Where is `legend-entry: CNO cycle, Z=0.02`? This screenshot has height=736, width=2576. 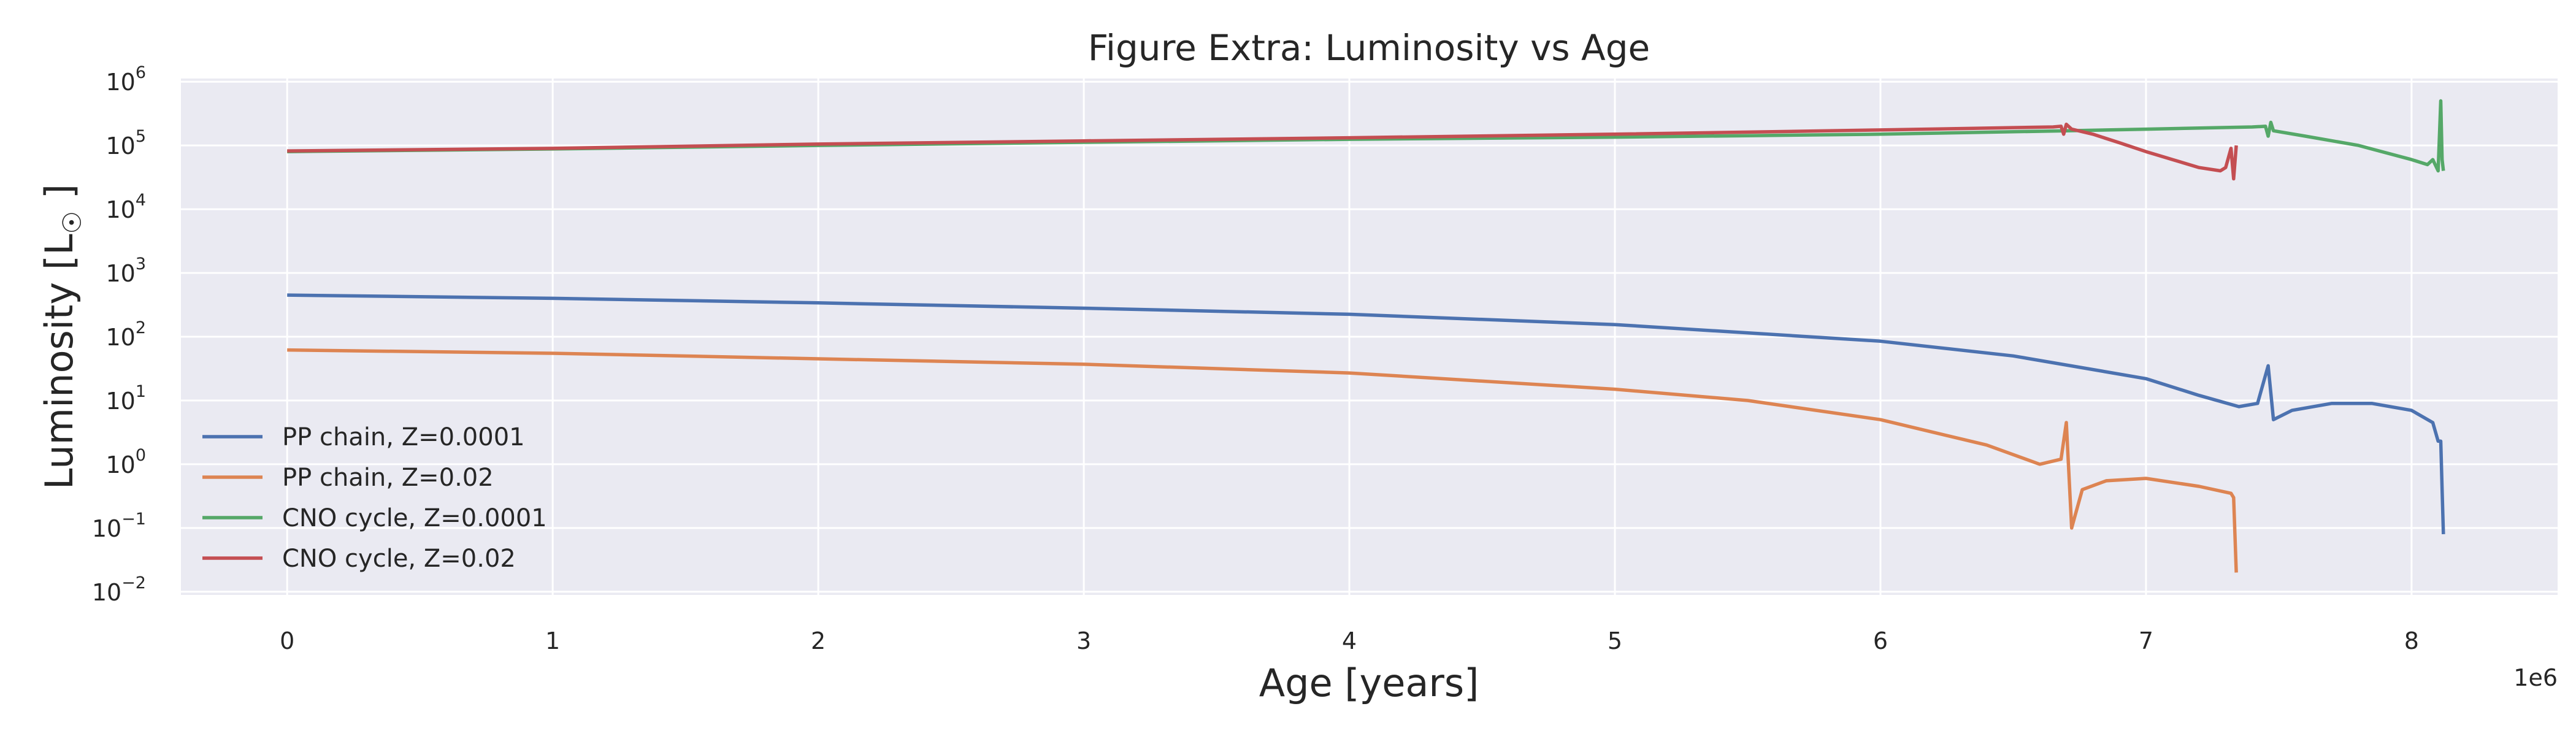 legend-entry: CNO cycle, Z=0.02 is located at coordinates (399, 559).